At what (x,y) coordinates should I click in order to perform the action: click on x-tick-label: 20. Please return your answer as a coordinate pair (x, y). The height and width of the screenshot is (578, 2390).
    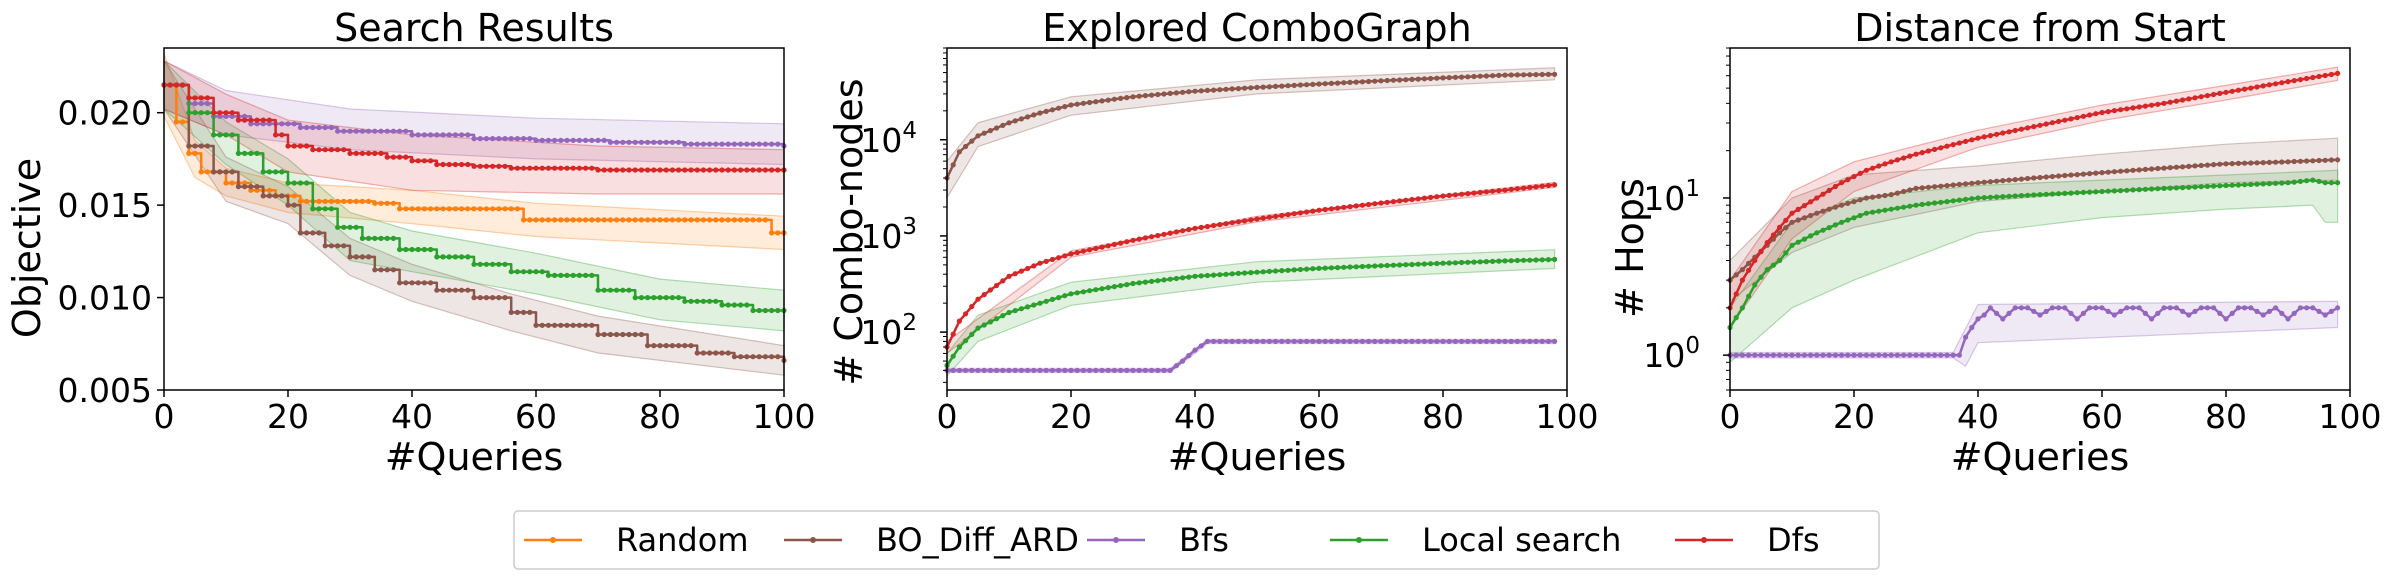
    Looking at the image, I should click on (288, 416).